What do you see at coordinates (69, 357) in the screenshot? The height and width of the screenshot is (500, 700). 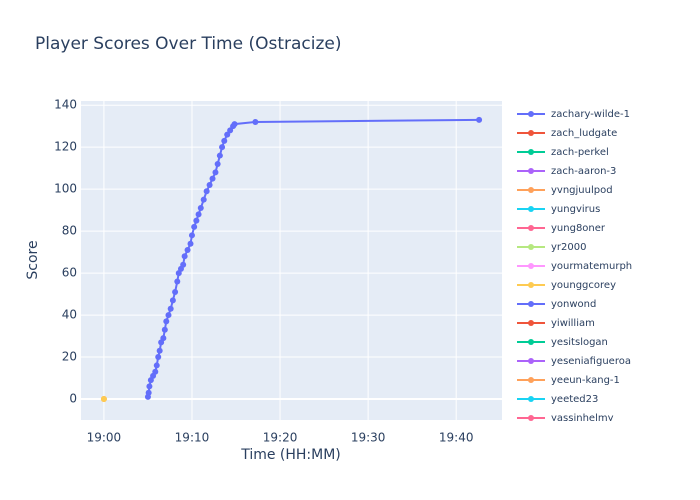 I see `y-tick-label: 20` at bounding box center [69, 357].